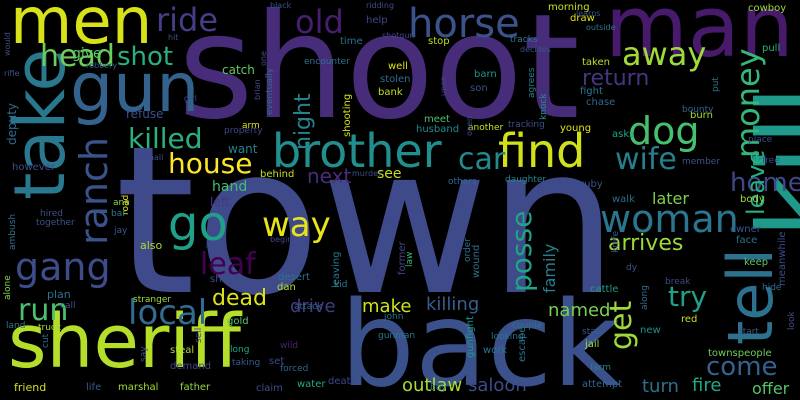 The image size is (800, 400). What do you see at coordinates (50, 328) in the screenshot?
I see `word-cut: truck` at bounding box center [50, 328].